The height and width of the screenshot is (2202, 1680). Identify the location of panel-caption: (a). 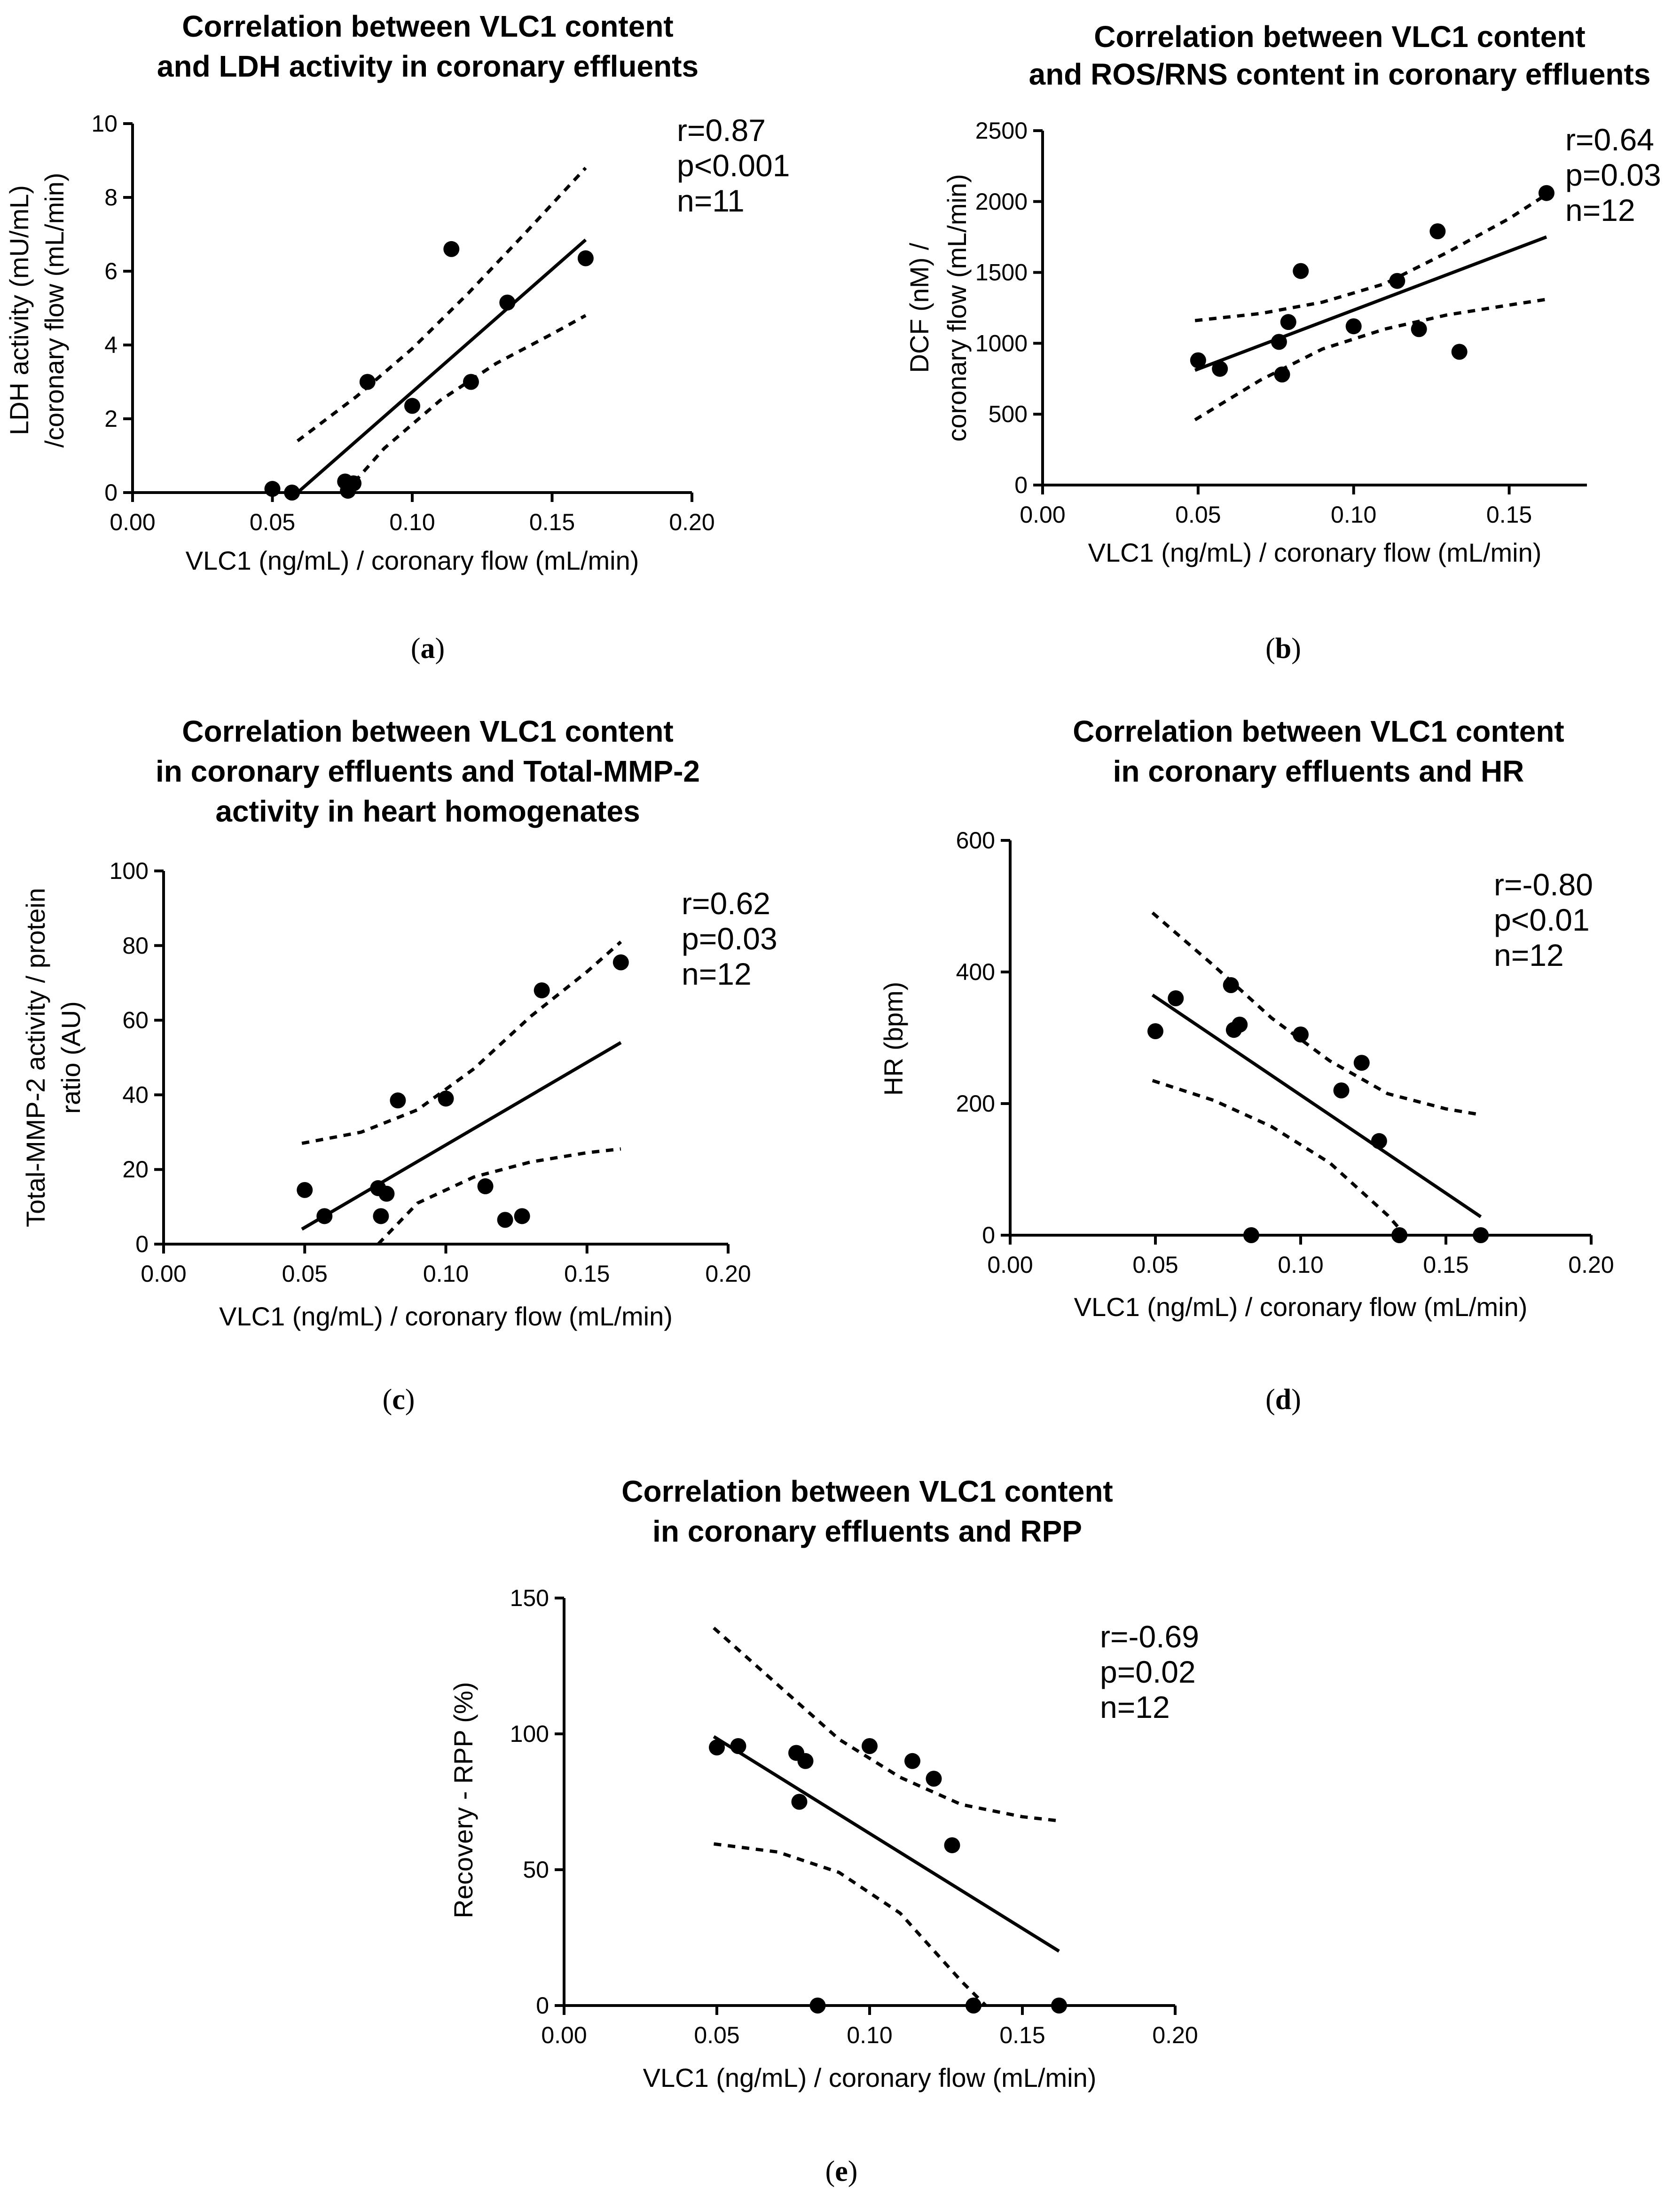
(428, 649).